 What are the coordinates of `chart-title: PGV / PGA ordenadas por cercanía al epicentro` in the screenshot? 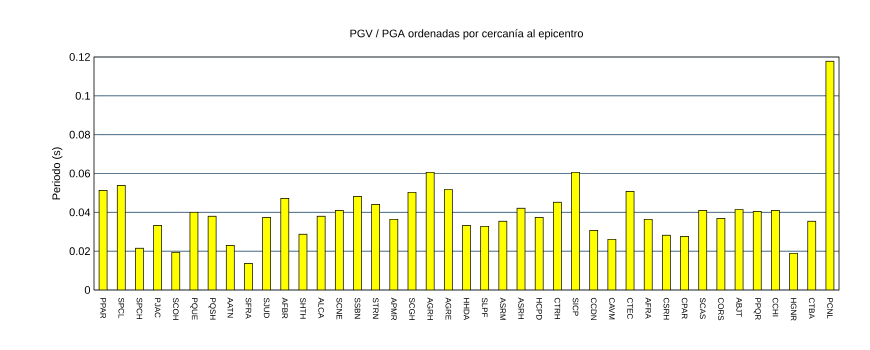 It's located at (466, 34).